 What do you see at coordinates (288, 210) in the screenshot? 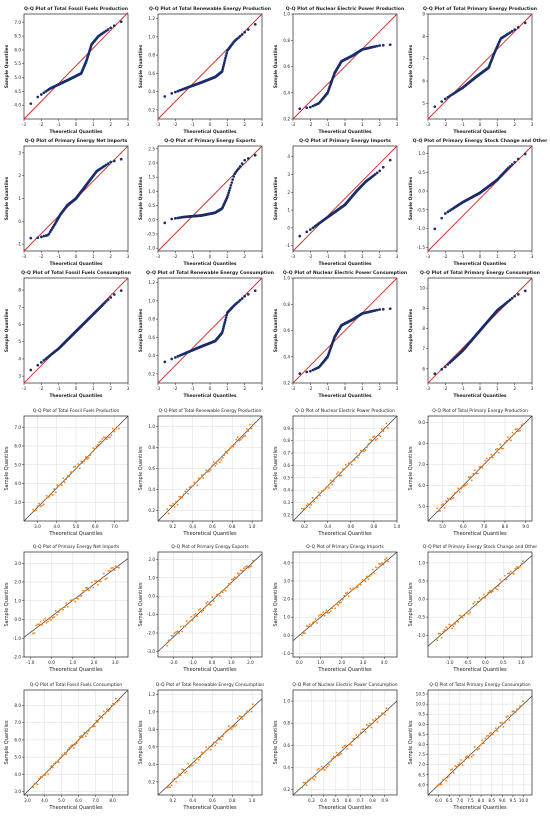
I see `y-tick-label: 1` at bounding box center [288, 210].